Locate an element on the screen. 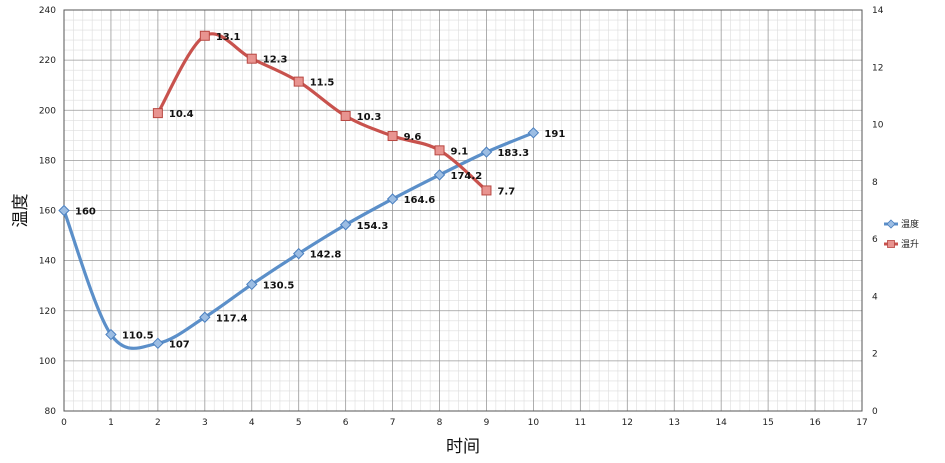 The height and width of the screenshot is (463, 945). x-tick-label: 0 is located at coordinates (64, 423).